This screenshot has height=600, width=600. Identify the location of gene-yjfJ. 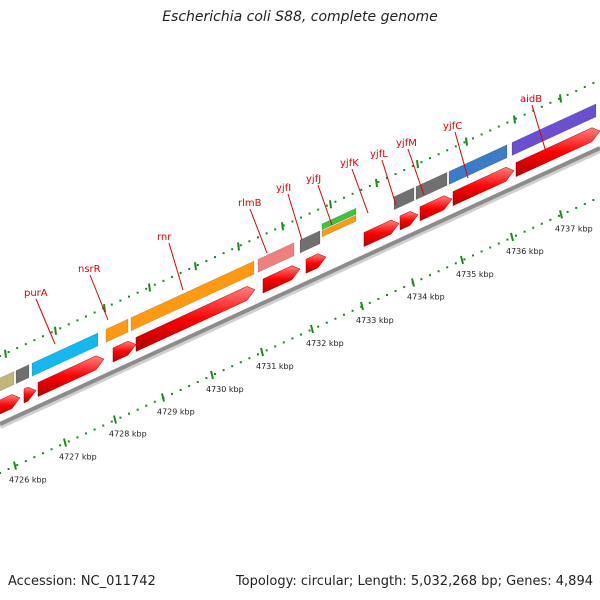
(339, 219).